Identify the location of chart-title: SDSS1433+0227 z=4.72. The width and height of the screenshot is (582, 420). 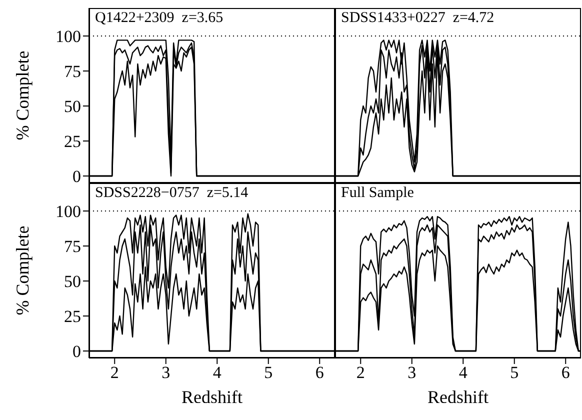
(417, 18).